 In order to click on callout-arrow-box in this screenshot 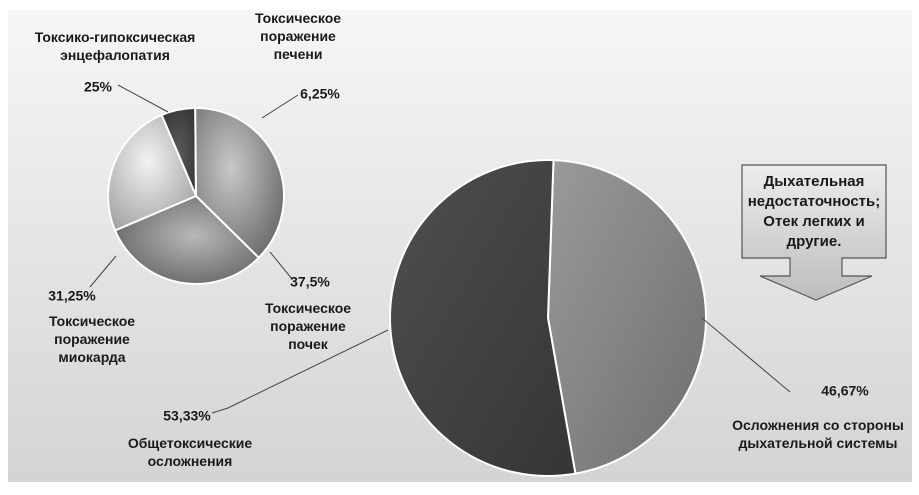, I will do `click(814, 232)`.